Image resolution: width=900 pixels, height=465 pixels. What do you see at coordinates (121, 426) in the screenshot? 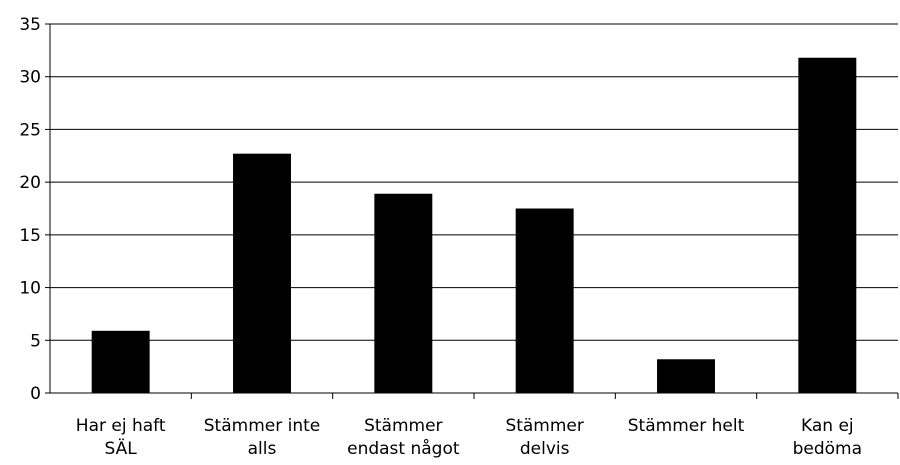
I see `x-category-label-line: Har ej haft` at bounding box center [121, 426].